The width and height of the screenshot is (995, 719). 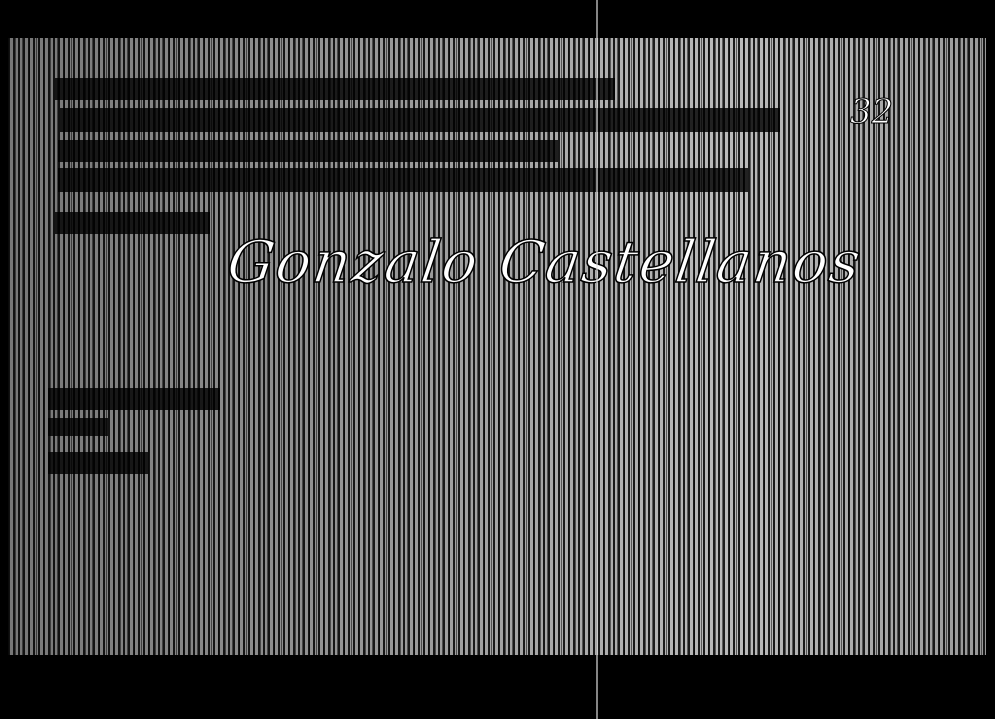 I want to click on scan-edge, so click(x=497, y=687).